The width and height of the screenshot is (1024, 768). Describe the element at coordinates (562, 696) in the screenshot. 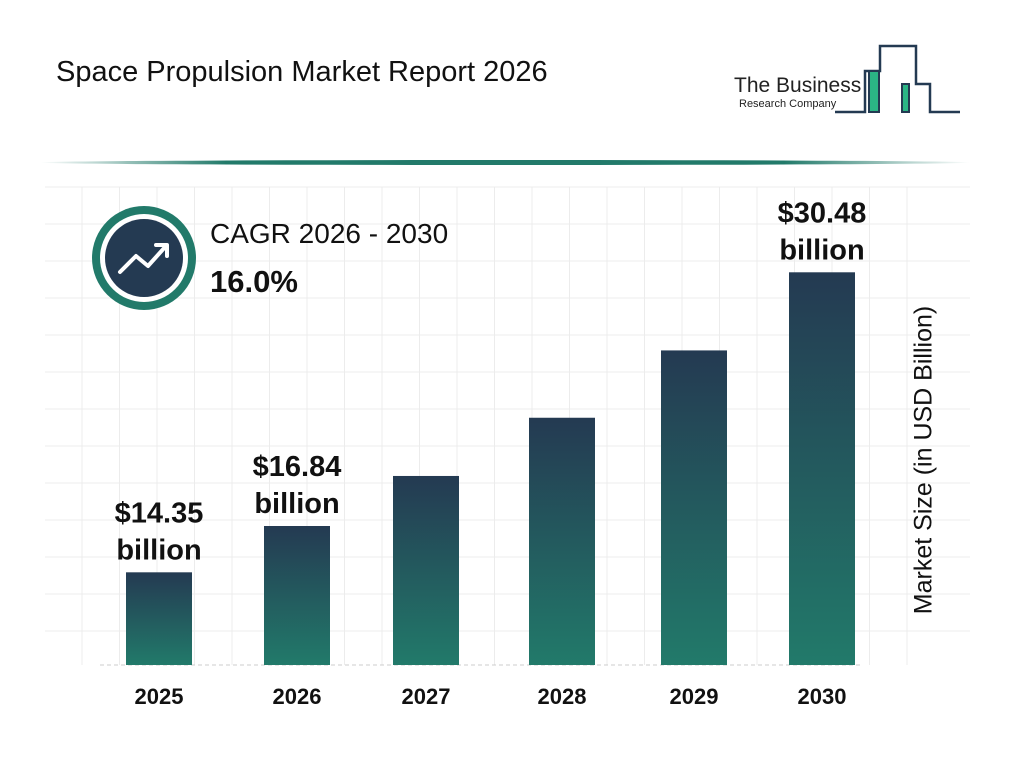

I see `x-tick-label: 2028` at that location.